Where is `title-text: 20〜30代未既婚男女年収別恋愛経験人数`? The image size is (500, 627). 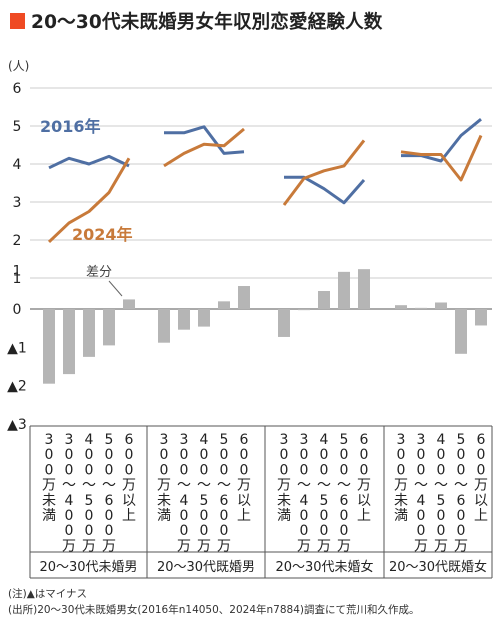
title-text: 20〜30代未既婚男女年収別恋愛経験人数 is located at coordinates (207, 22).